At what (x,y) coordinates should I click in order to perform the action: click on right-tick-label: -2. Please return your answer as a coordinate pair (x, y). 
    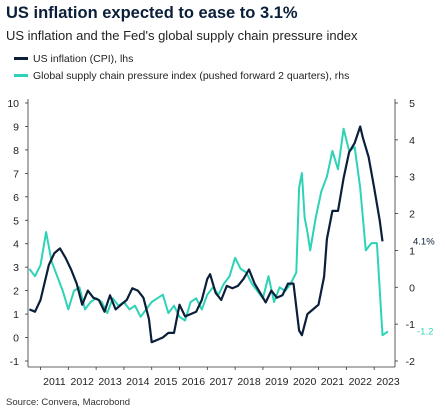
    Looking at the image, I should click on (410, 362).